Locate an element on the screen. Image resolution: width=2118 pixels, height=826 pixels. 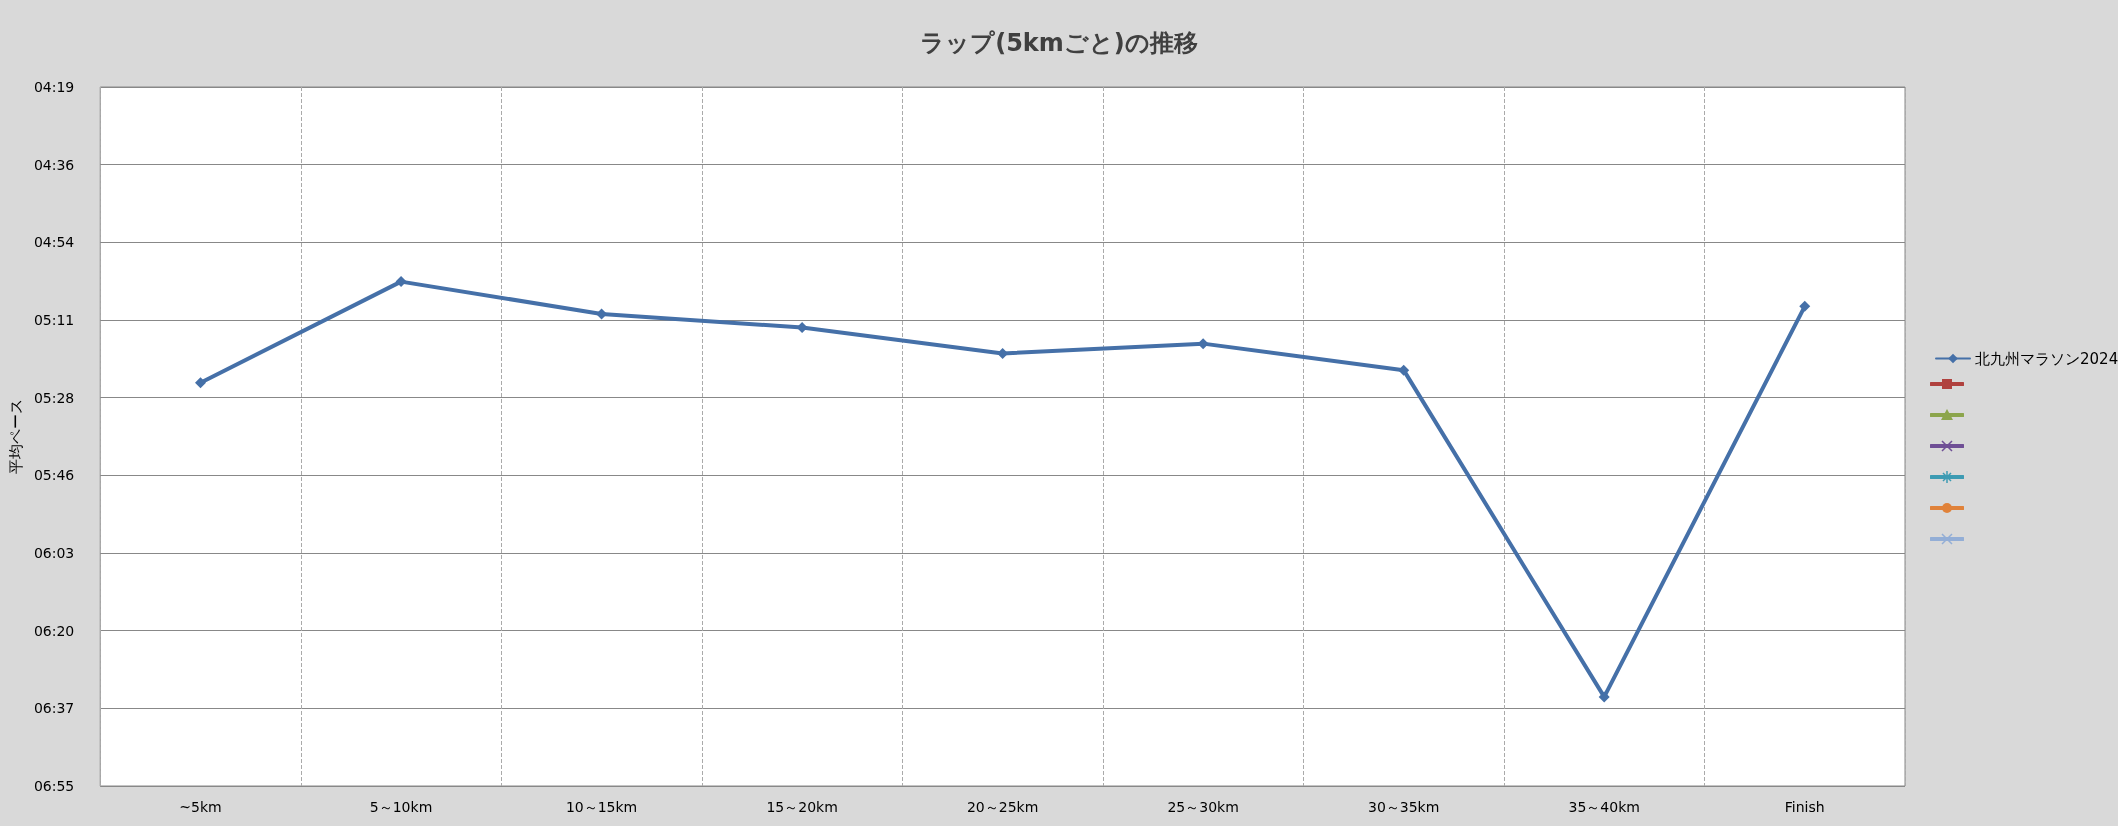
y-tick-label: 04:36 is located at coordinates (54, 164).